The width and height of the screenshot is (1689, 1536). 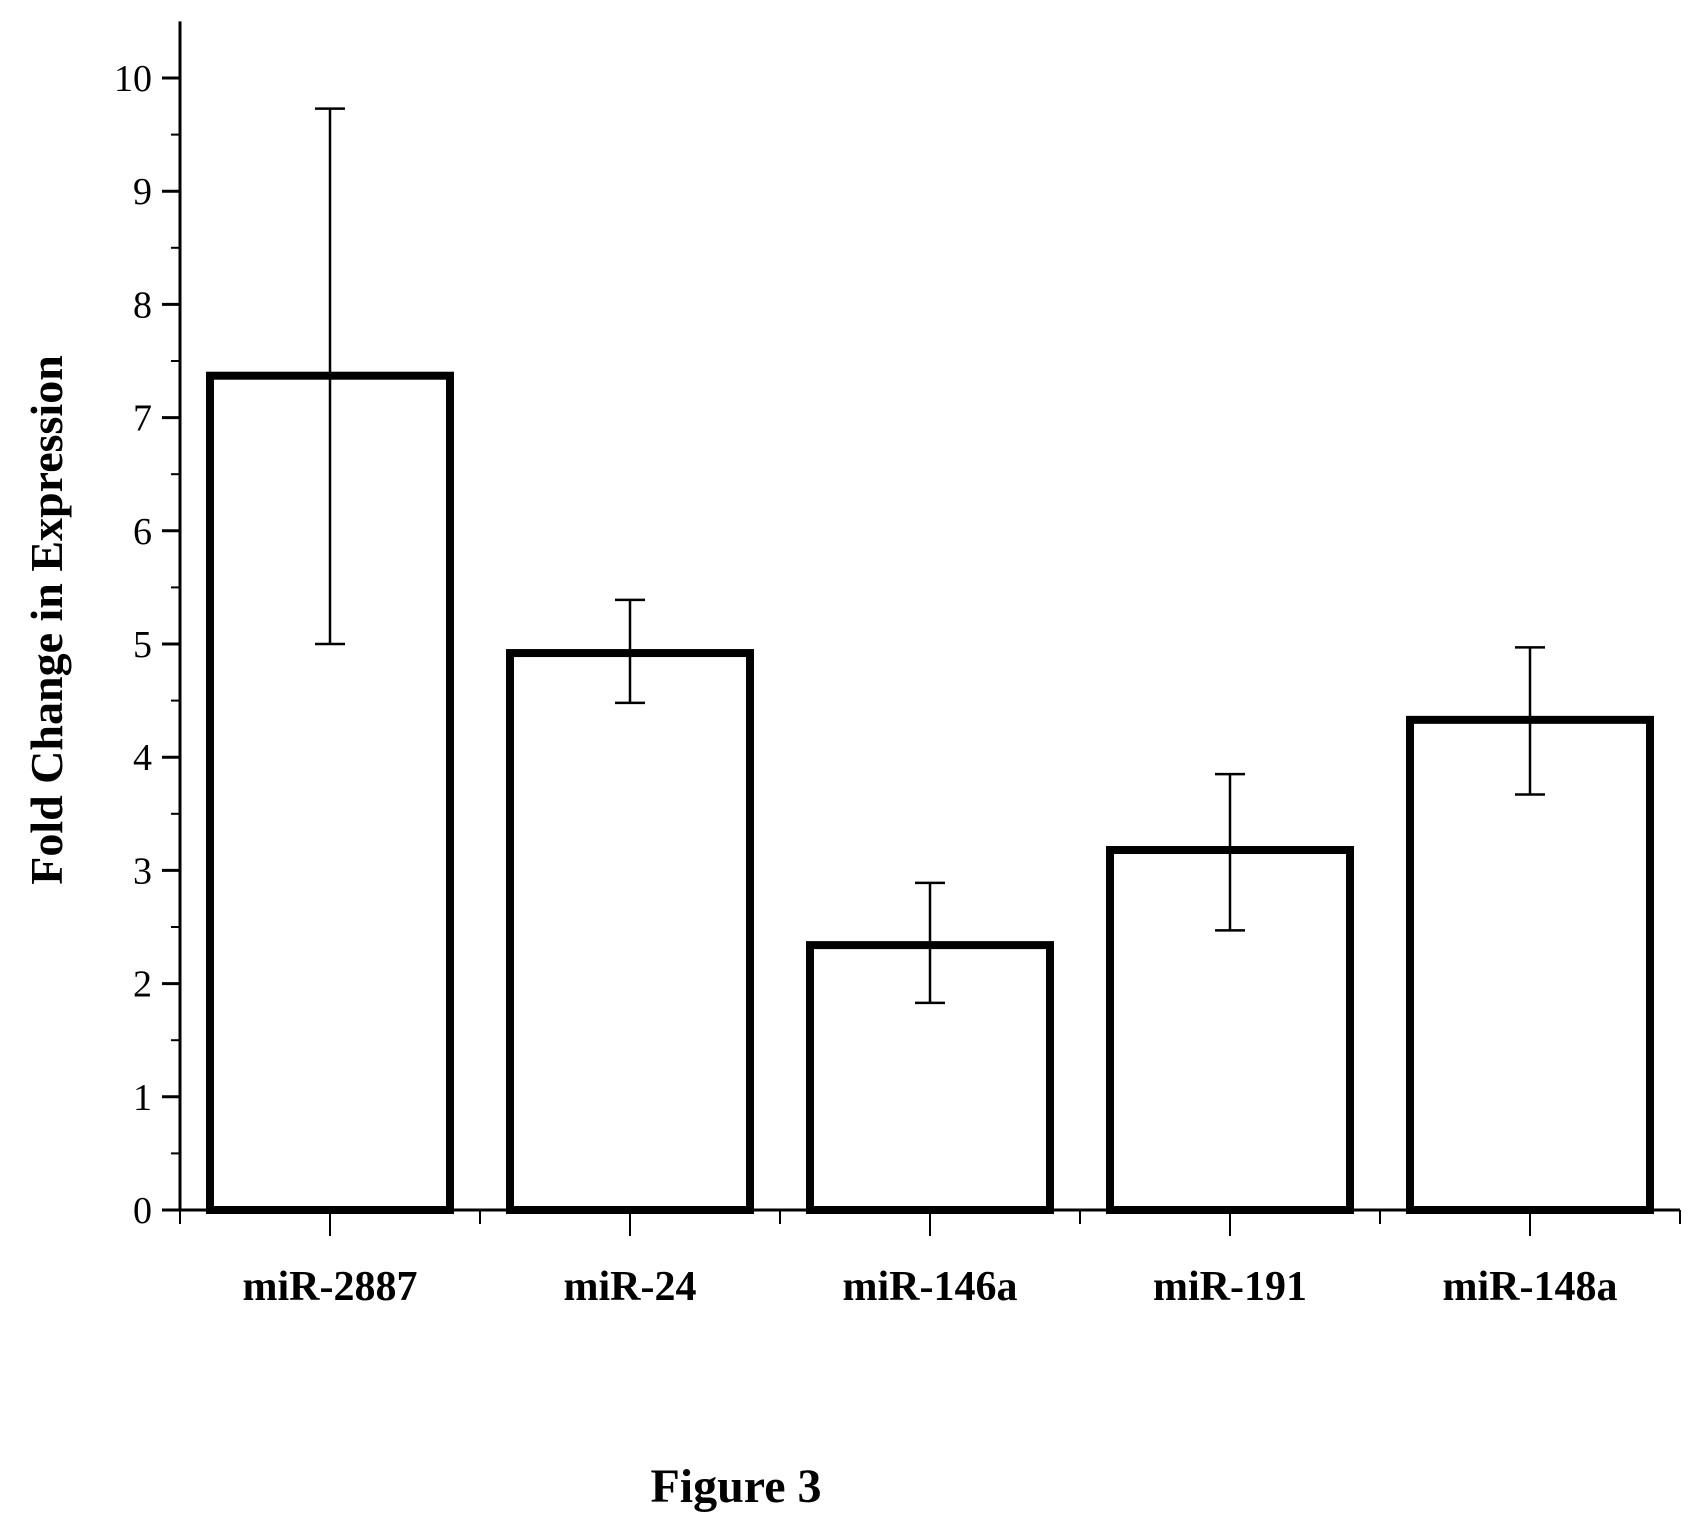 I want to click on x-category-label: miR-191, so click(x=1230, y=1287).